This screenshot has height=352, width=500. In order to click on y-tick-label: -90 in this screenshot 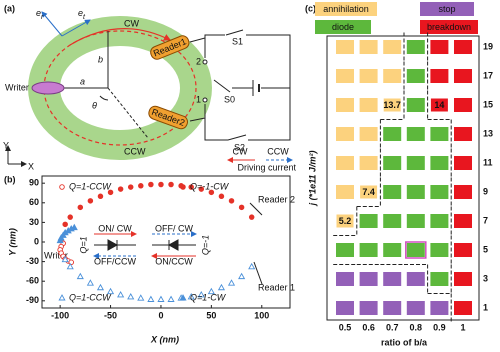, I will do `click(32, 300)`.